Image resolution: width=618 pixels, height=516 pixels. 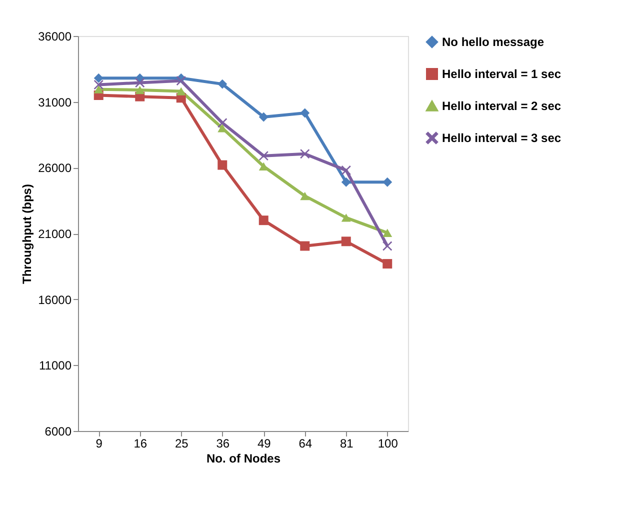 I want to click on x-tick-label: 25, so click(x=181, y=443).